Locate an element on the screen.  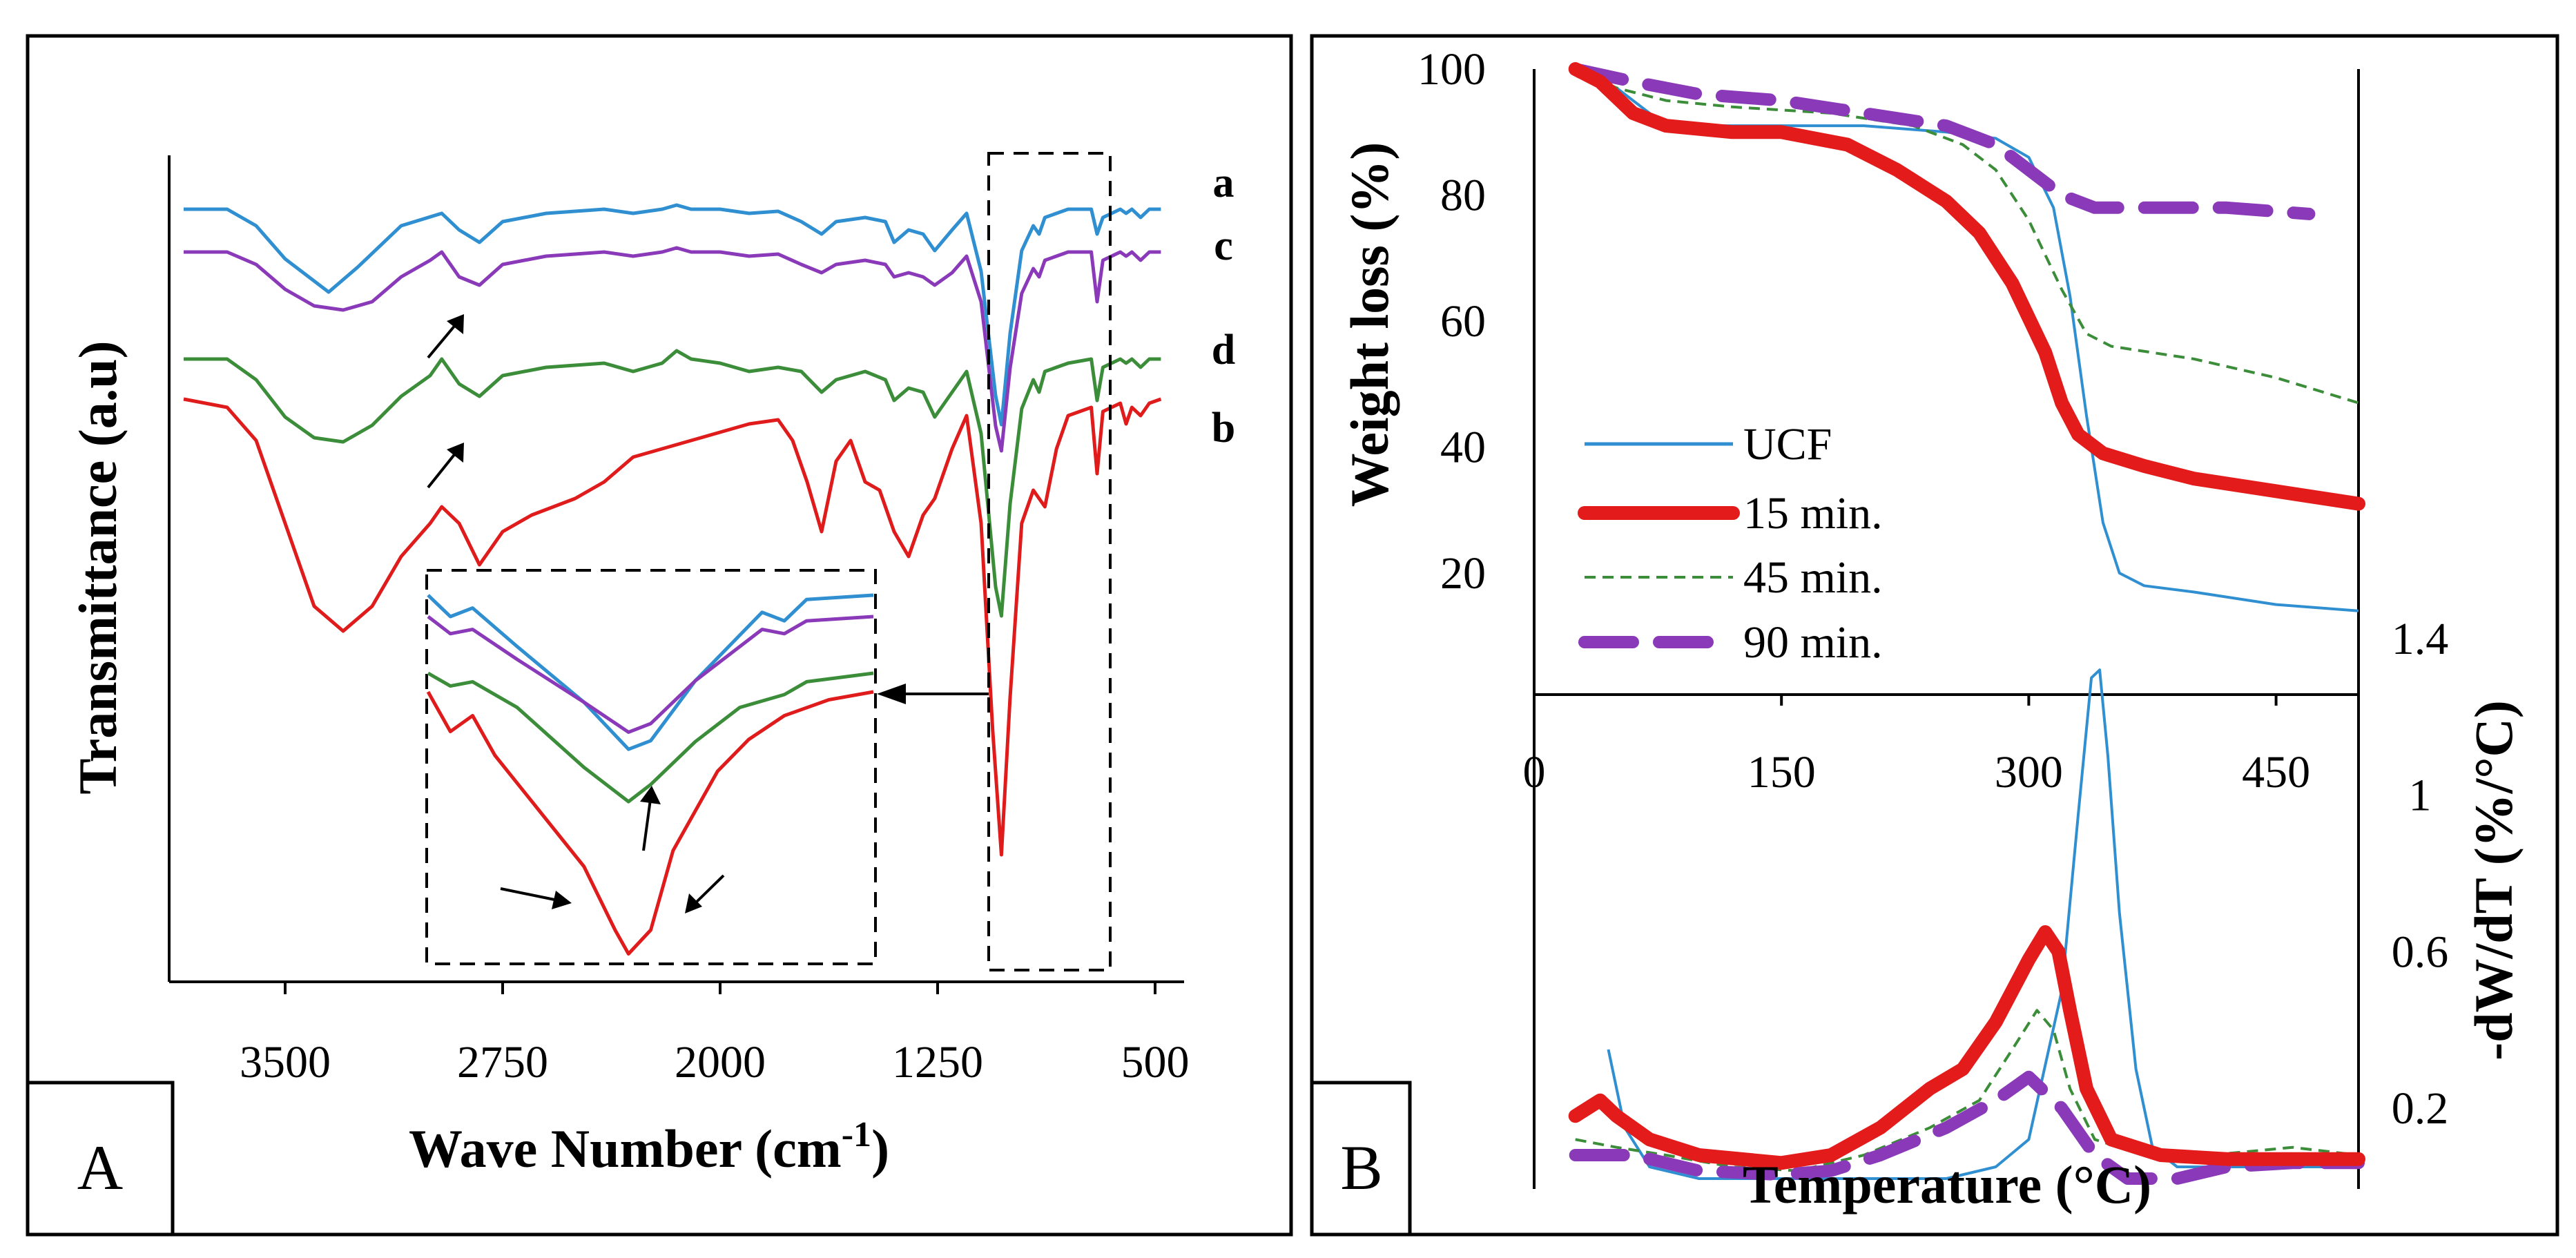
panel-a-letter-box is located at coordinates (101, 1159).